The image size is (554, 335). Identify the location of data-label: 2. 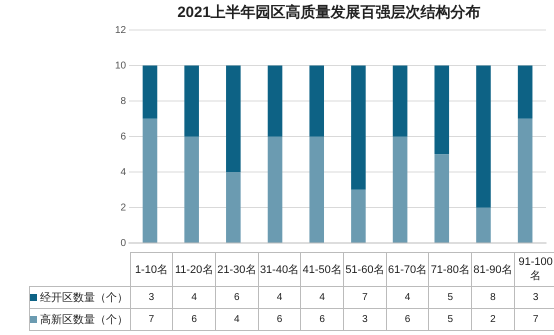
(493, 319).